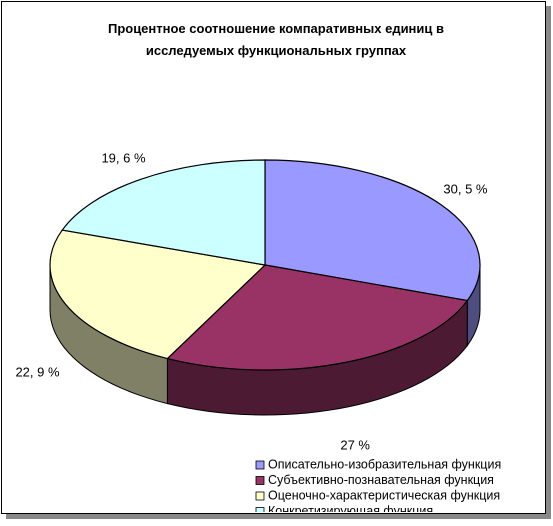 Image resolution: width=553 pixels, height=526 pixels. I want to click on data-label: 19, 6 %, so click(123, 157).